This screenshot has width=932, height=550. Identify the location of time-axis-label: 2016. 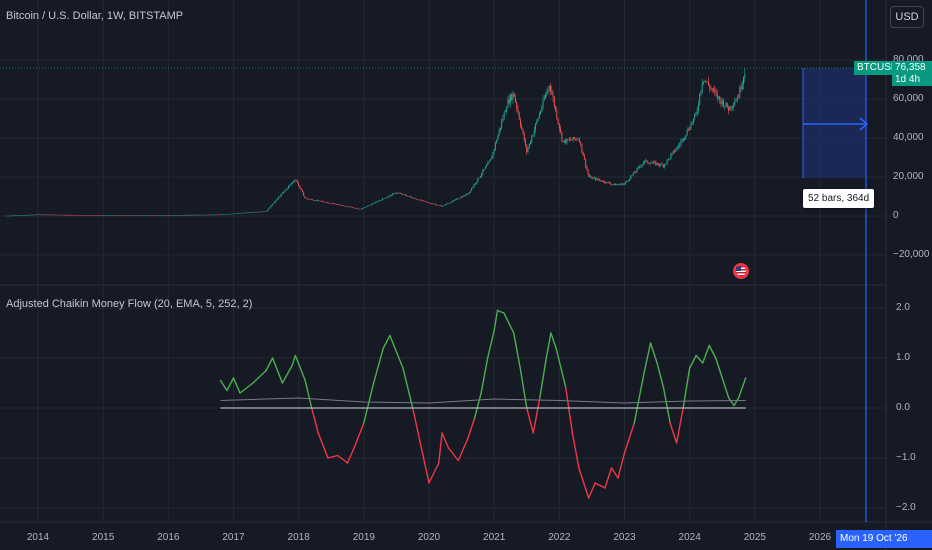
(168, 537).